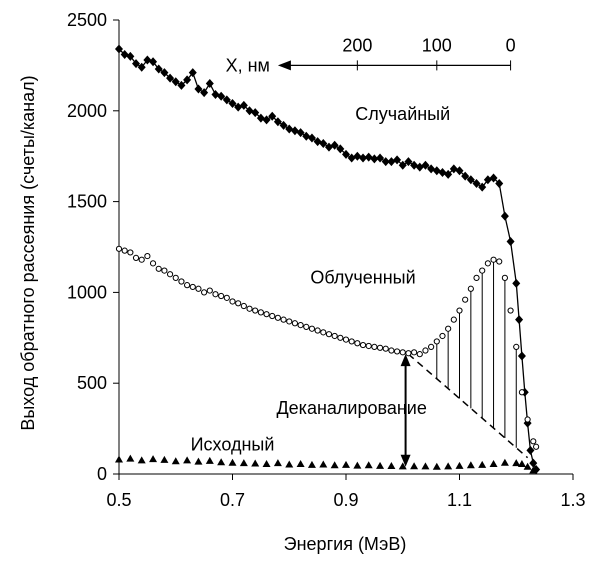 The height and width of the screenshot is (570, 599). Describe the element at coordinates (92, 383) in the screenshot. I see `y-tick-label: 500` at that location.